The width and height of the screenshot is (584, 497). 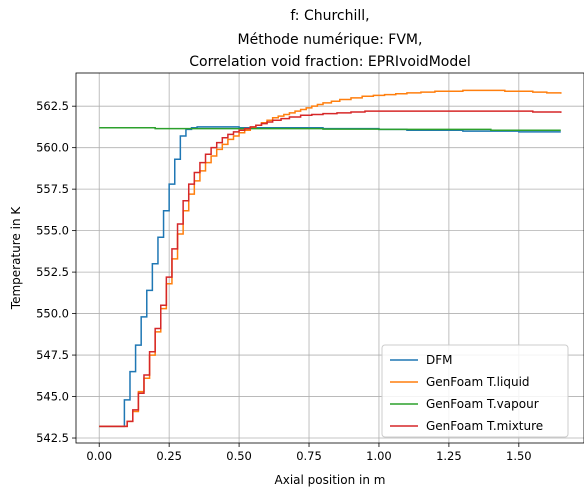 I want to click on x-tick-label: 1.50, so click(x=519, y=456).